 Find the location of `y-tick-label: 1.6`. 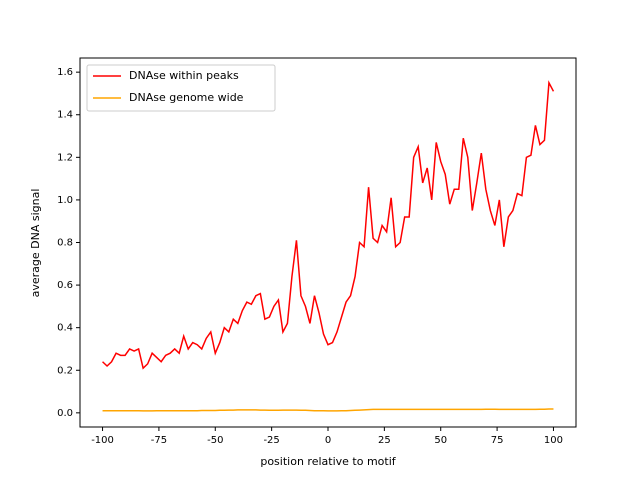

y-tick-label: 1.6 is located at coordinates (65, 72).